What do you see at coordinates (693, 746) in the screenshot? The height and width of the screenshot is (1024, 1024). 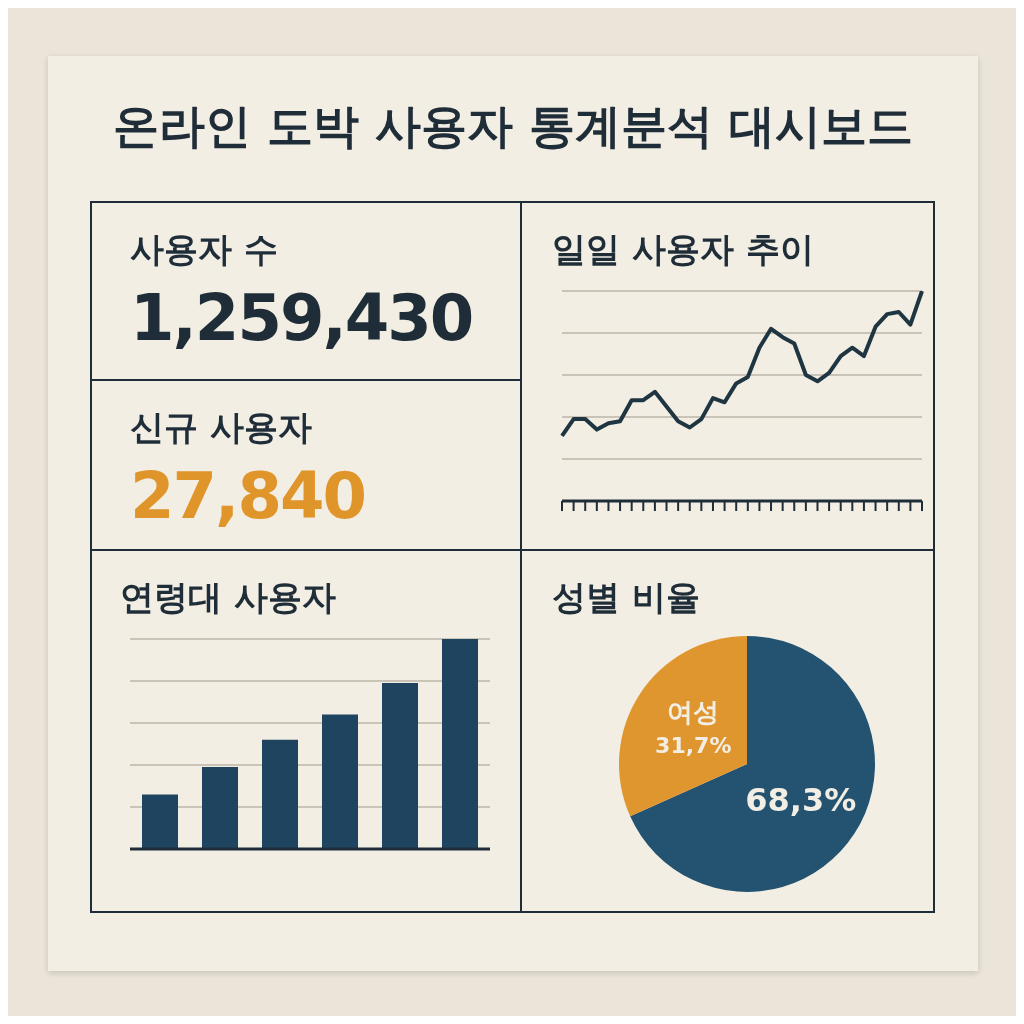 I see `data-label: 31,7%` at bounding box center [693, 746].